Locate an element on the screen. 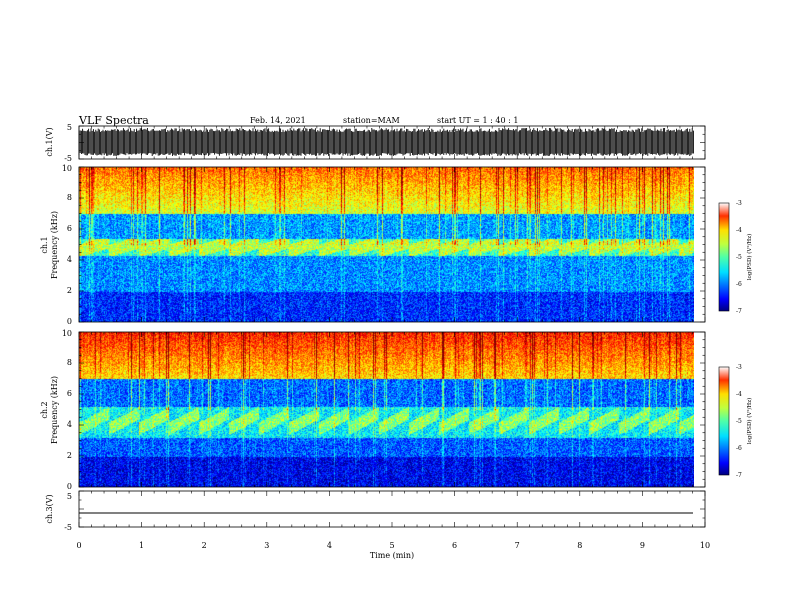 The width and height of the screenshot is (792, 612). spectrogram-ch1-ylabel-channel: ch.1 is located at coordinates (44, 244).